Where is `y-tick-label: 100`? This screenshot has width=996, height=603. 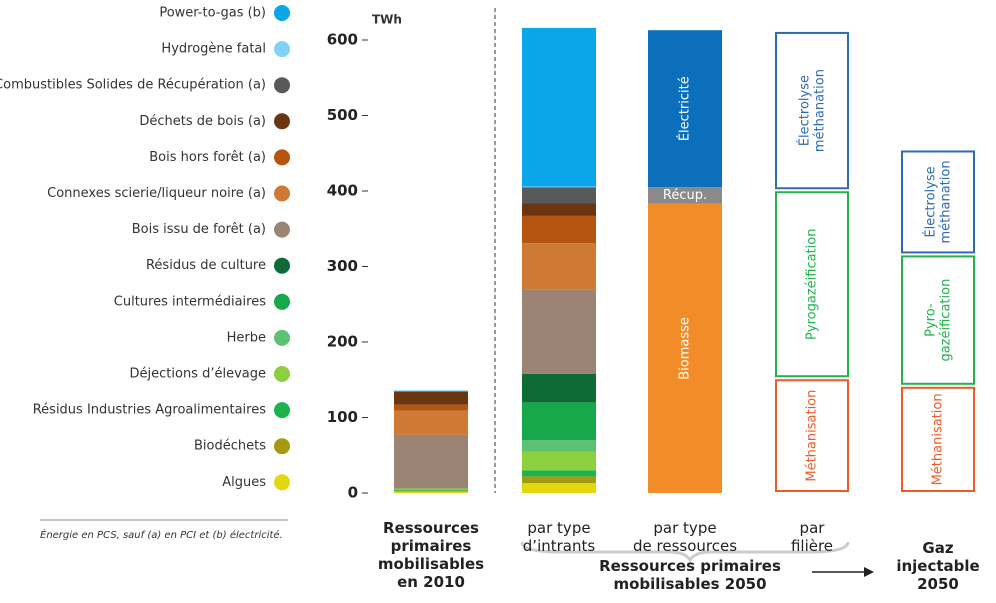 y-tick-label: 100 is located at coordinates (342, 417).